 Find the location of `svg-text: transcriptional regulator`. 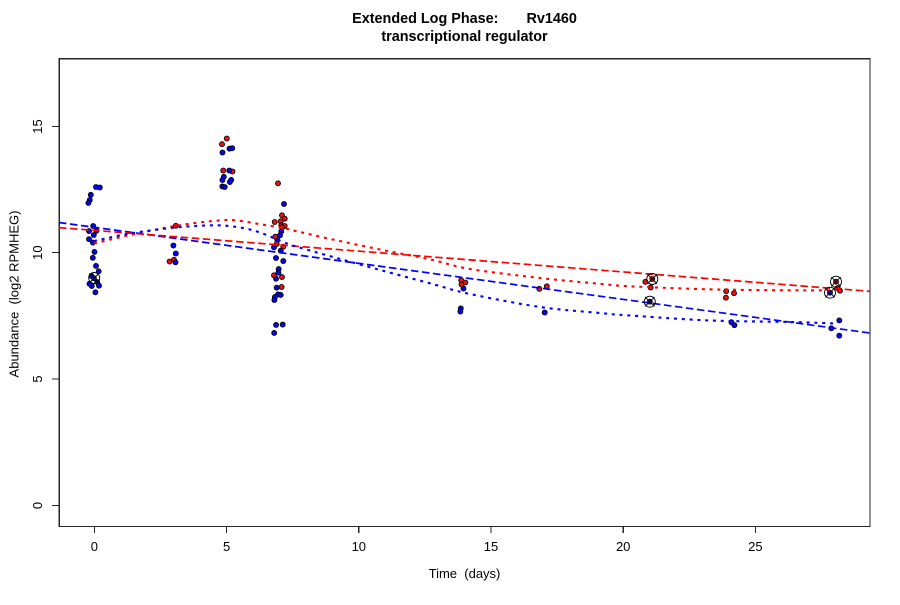

svg-text: transcriptional regulator is located at coordinates (464, 37).